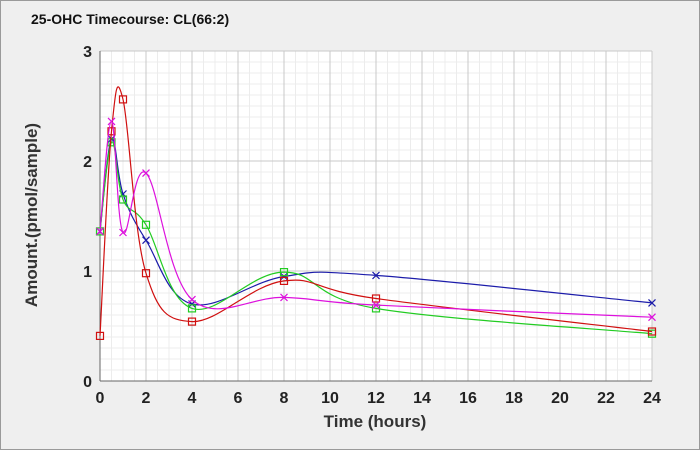 The width and height of the screenshot is (700, 450). I want to click on y-tick-label: 3, so click(87, 52).